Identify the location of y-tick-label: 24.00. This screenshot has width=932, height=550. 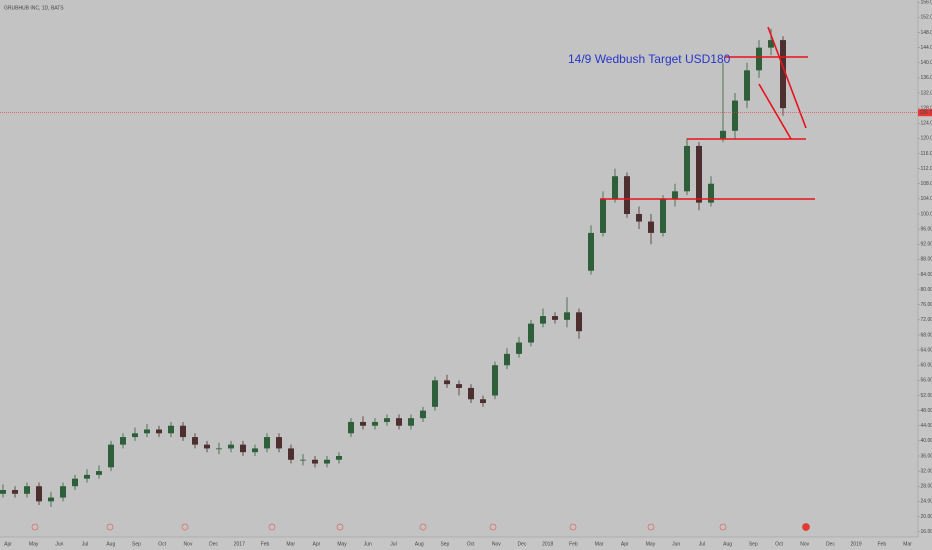
(926, 502).